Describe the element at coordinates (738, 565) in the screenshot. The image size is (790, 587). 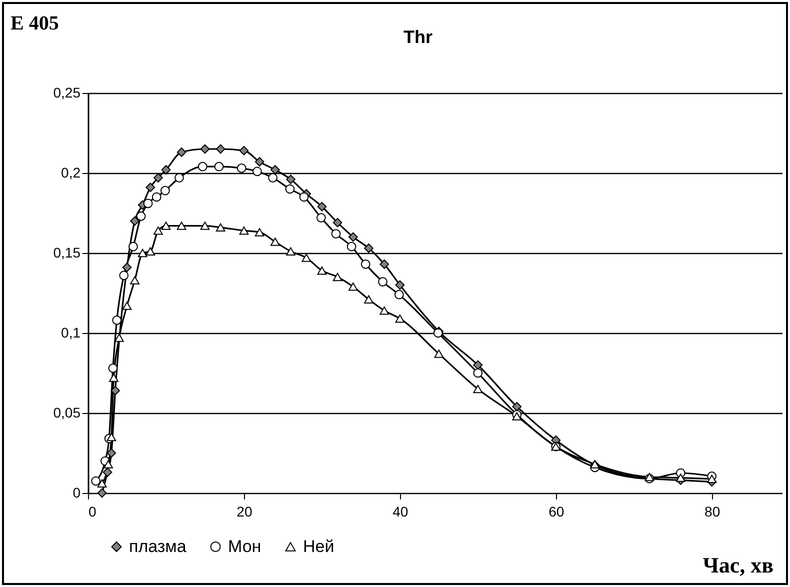
I see `x-axis-title: Час, хв` at that location.